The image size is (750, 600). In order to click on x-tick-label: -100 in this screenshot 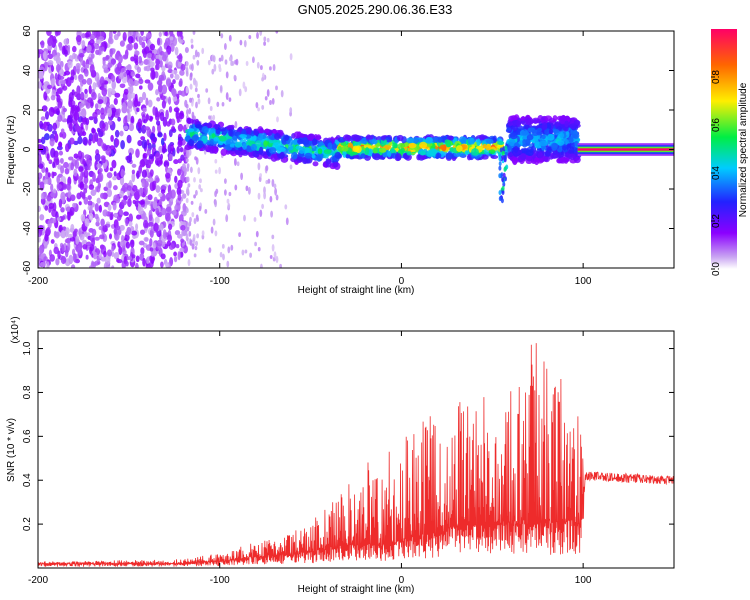, I will do `click(220, 580)`.